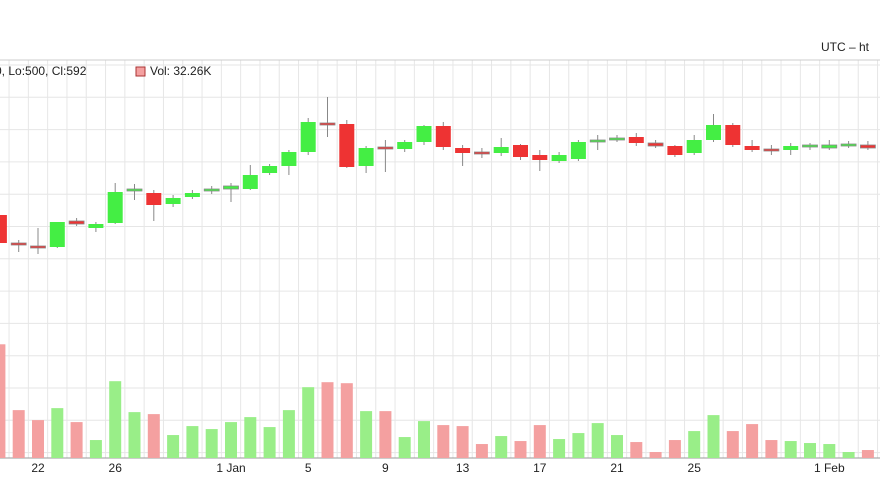 The image size is (880, 495). Describe the element at coordinates (230, 468) in the screenshot. I see `x-tick-label: 1 Jan` at that location.